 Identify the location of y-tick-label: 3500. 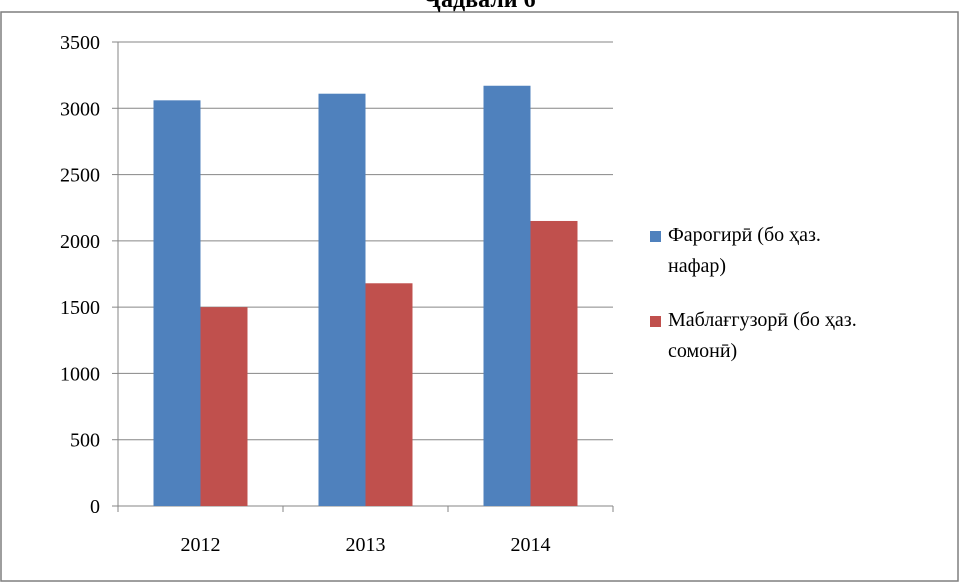
(80, 43).